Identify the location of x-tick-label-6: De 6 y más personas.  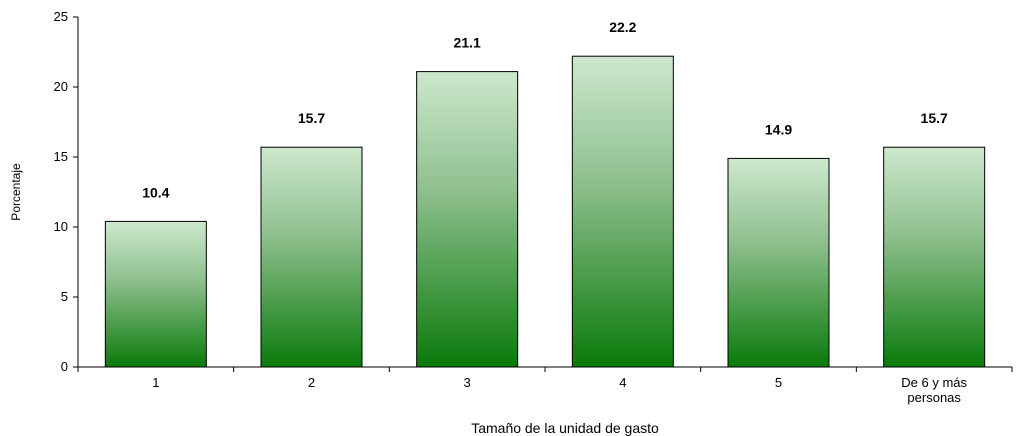
(934, 390).